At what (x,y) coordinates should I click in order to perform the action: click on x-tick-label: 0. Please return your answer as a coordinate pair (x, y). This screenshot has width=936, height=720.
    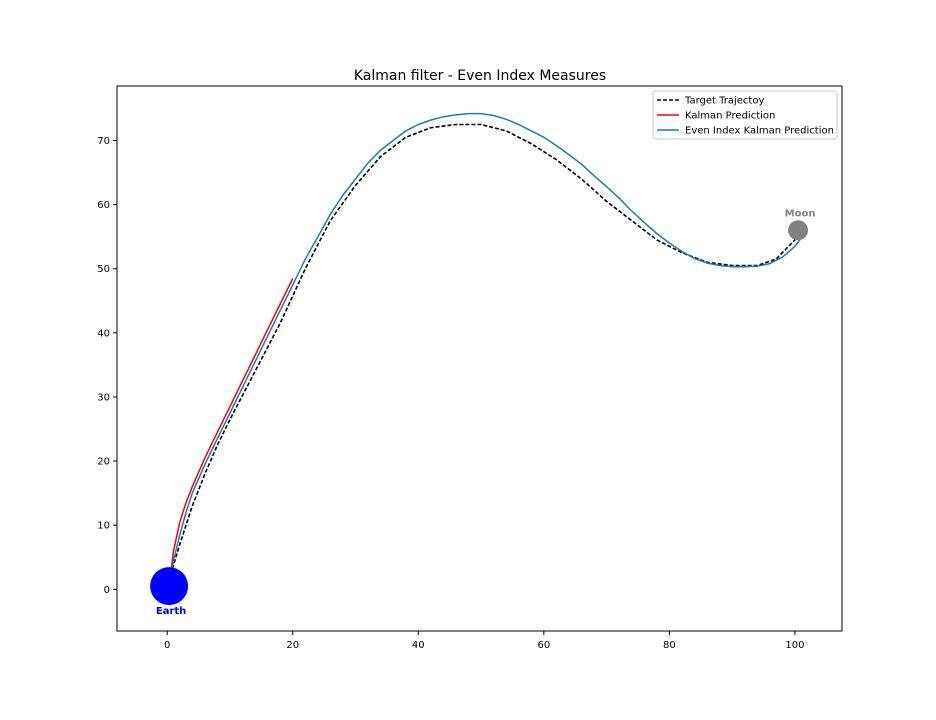
    Looking at the image, I should click on (167, 645).